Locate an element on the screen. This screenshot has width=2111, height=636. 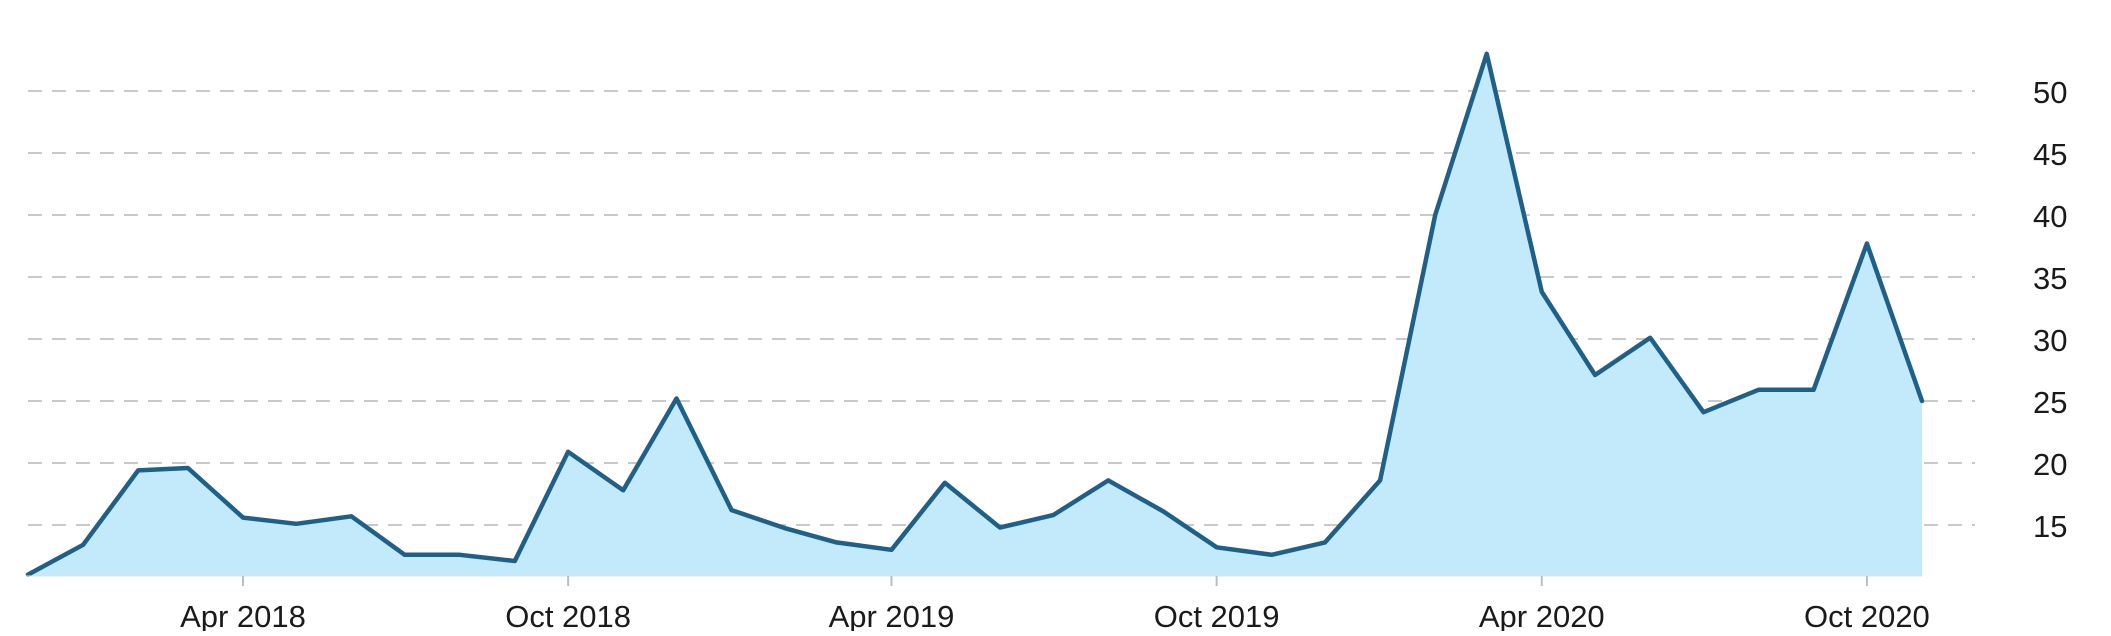
x-tick-label: Oct 2019 is located at coordinates (1217, 615).